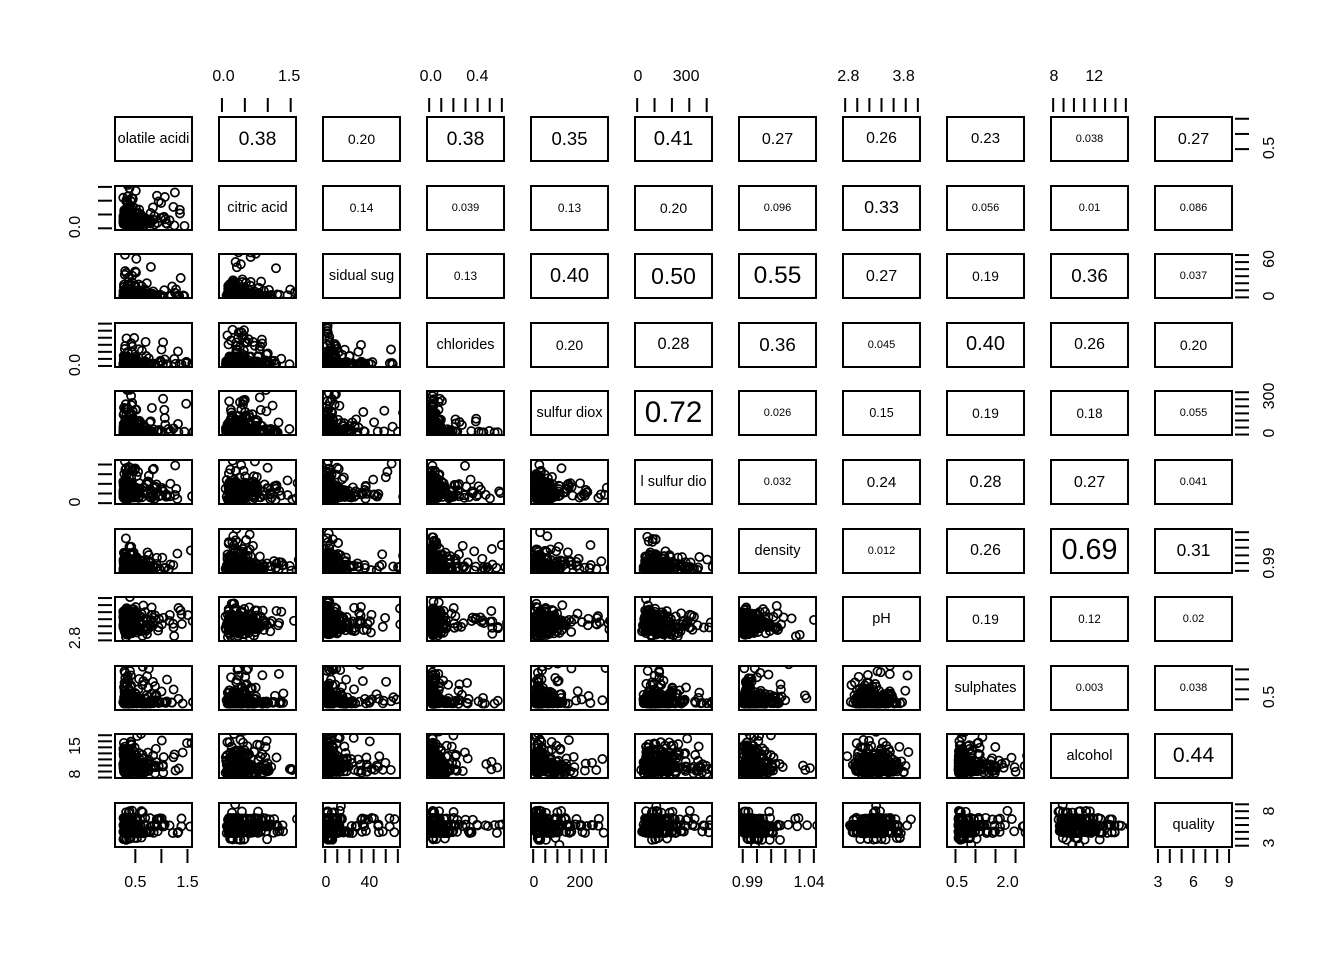 The width and height of the screenshot is (1344, 960). What do you see at coordinates (777, 207) in the screenshot?
I see `correlation-citric-acid-vs-density: 0.096` at bounding box center [777, 207].